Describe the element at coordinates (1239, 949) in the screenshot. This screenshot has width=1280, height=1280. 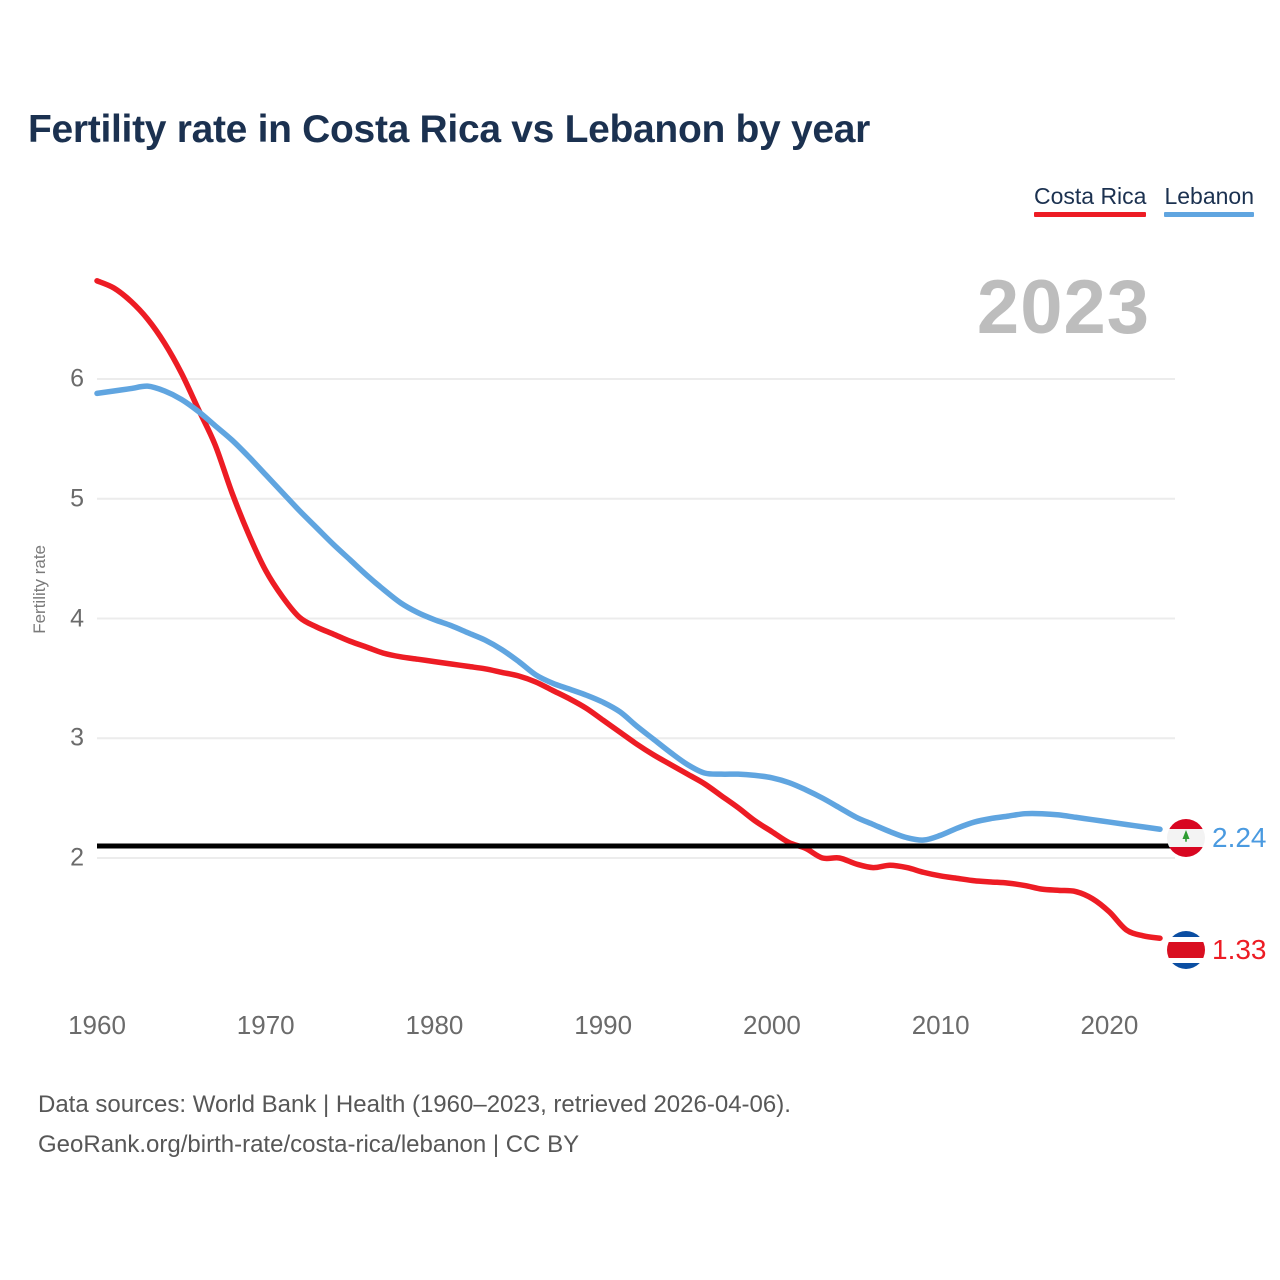
I see `endpoint-value-costa-rica: 1.33` at that location.